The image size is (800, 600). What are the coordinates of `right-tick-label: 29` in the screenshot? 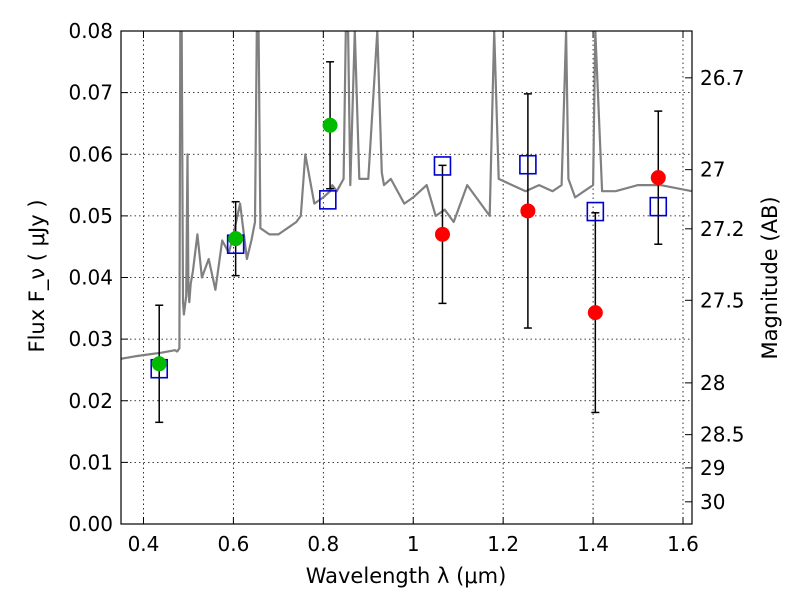 It's located at (712, 468).